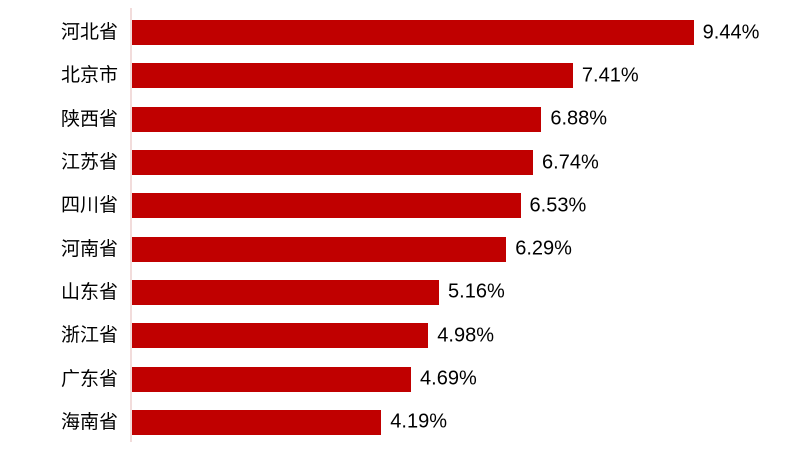 The image size is (791, 466). I want to click on chart-row: 北京市 7.41%, so click(395, 75).